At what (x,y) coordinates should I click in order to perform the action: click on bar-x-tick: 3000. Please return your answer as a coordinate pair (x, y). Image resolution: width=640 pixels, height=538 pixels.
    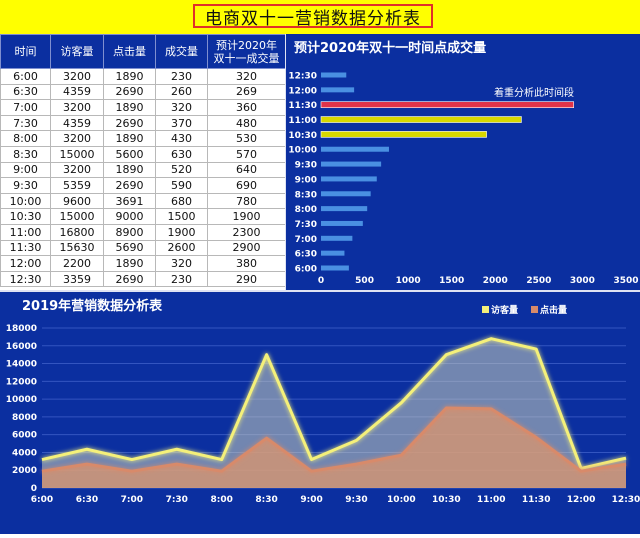
    Looking at the image, I should click on (582, 281).